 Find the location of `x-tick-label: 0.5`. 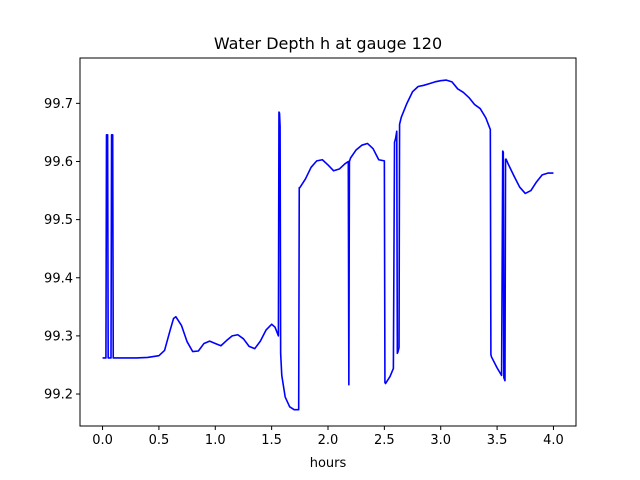

x-tick-label: 0.5 is located at coordinates (159, 440).